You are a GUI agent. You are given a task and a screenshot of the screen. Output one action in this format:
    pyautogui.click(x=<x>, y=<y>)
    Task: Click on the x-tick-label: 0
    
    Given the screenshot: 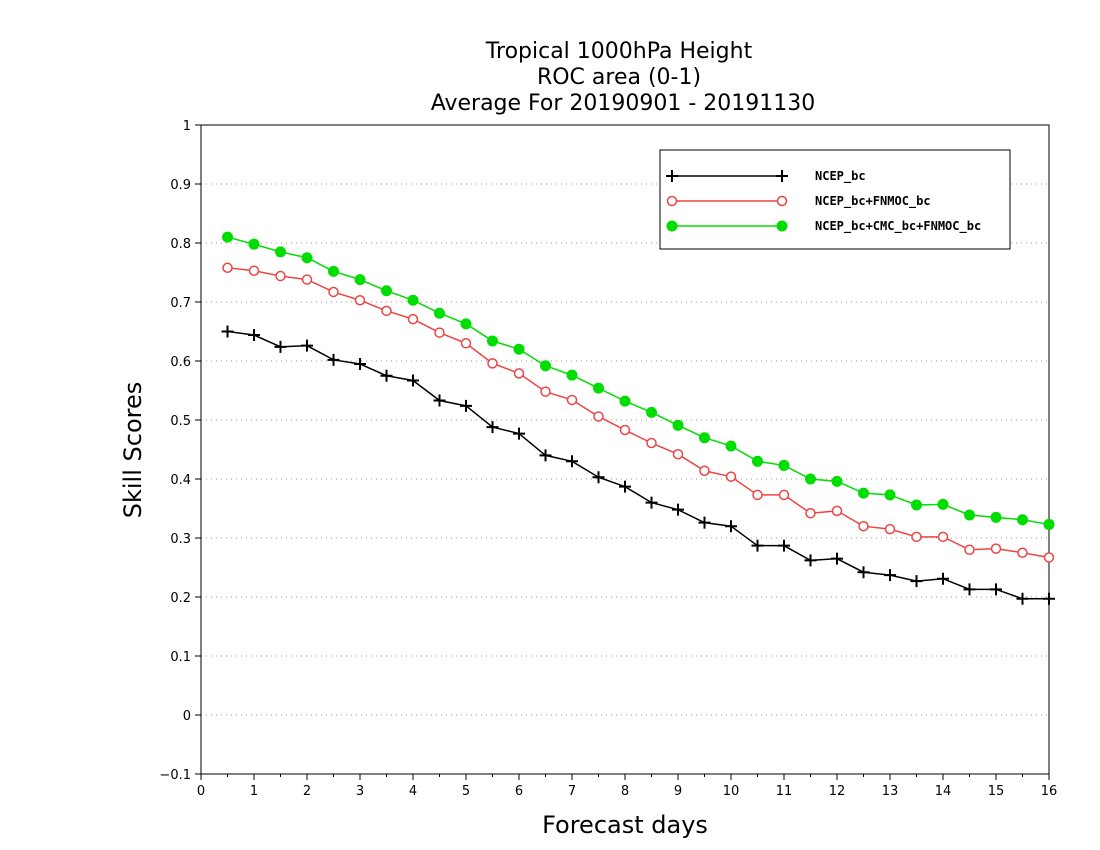 What is the action you would take?
    pyautogui.click(x=201, y=791)
    